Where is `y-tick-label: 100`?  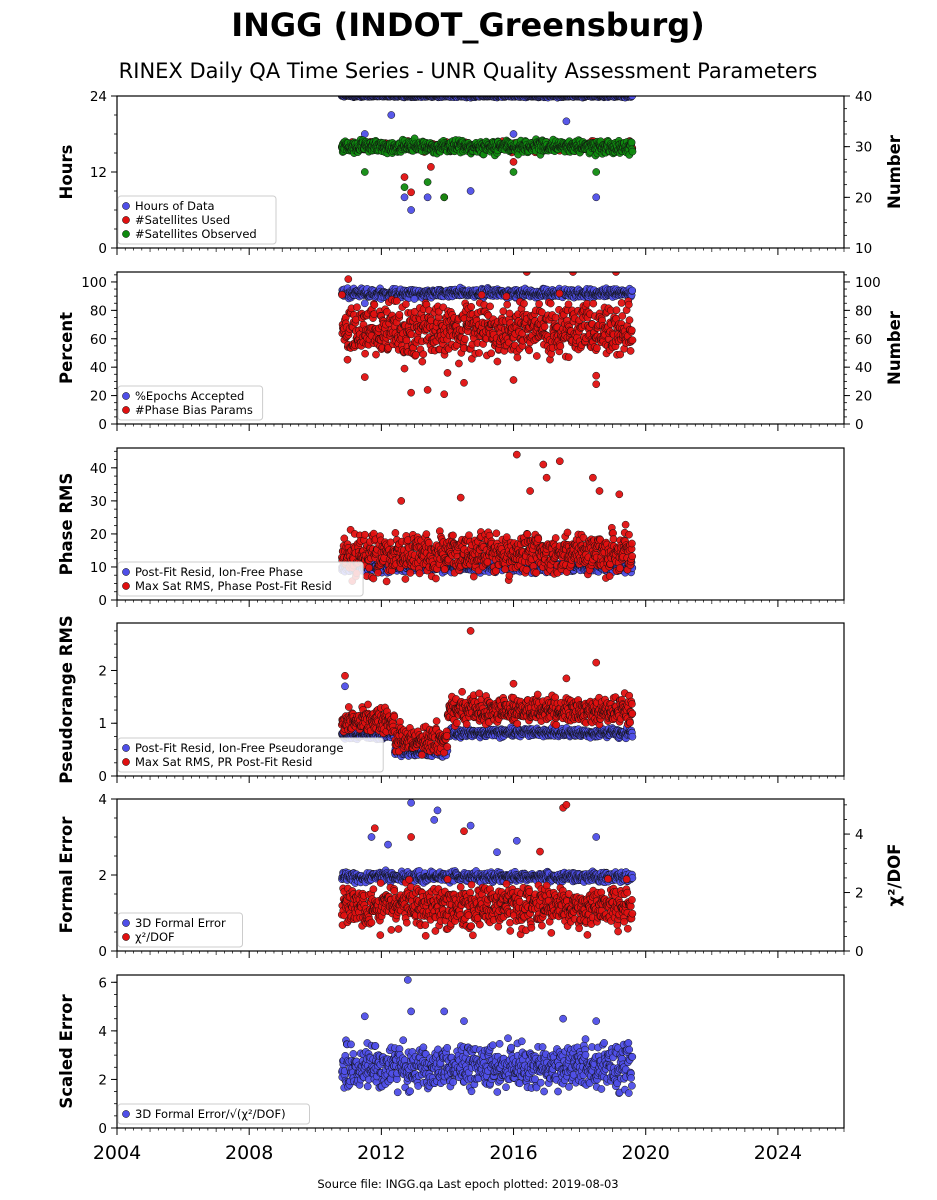
y-tick-label: 100 is located at coordinates (94, 283).